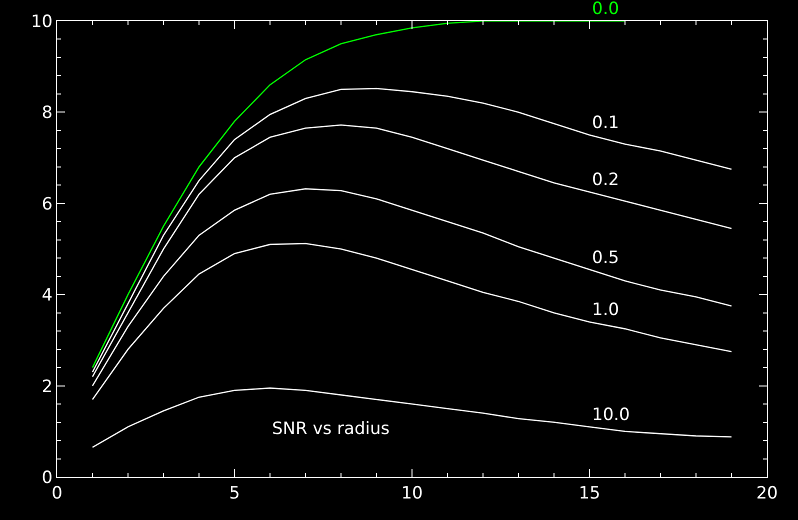 The height and width of the screenshot is (520, 798). Describe the element at coordinates (767, 493) in the screenshot. I see `x-tick-label: 20` at that location.